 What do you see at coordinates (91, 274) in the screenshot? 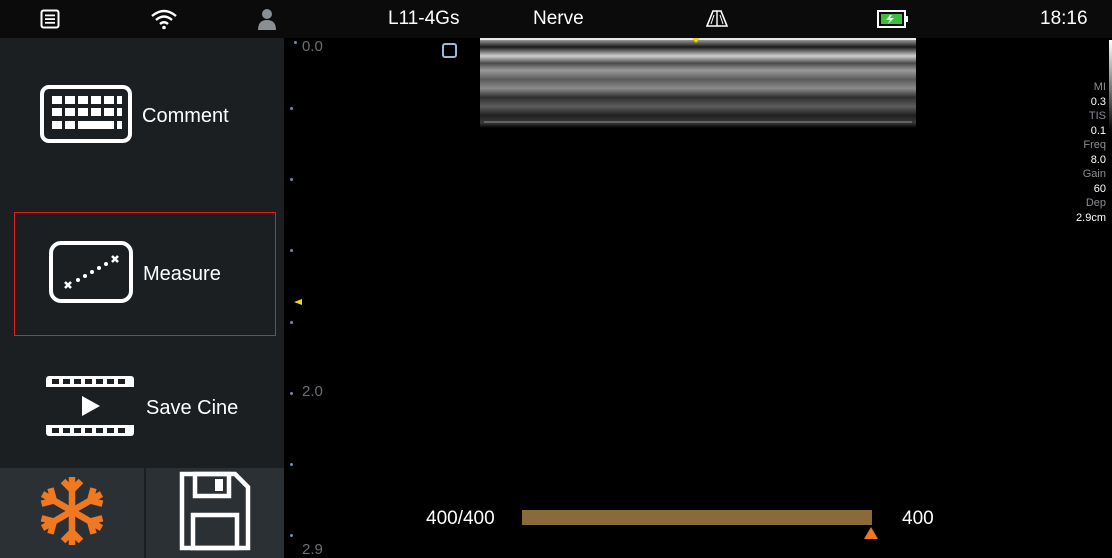
I see `measure-icon` at bounding box center [91, 274].